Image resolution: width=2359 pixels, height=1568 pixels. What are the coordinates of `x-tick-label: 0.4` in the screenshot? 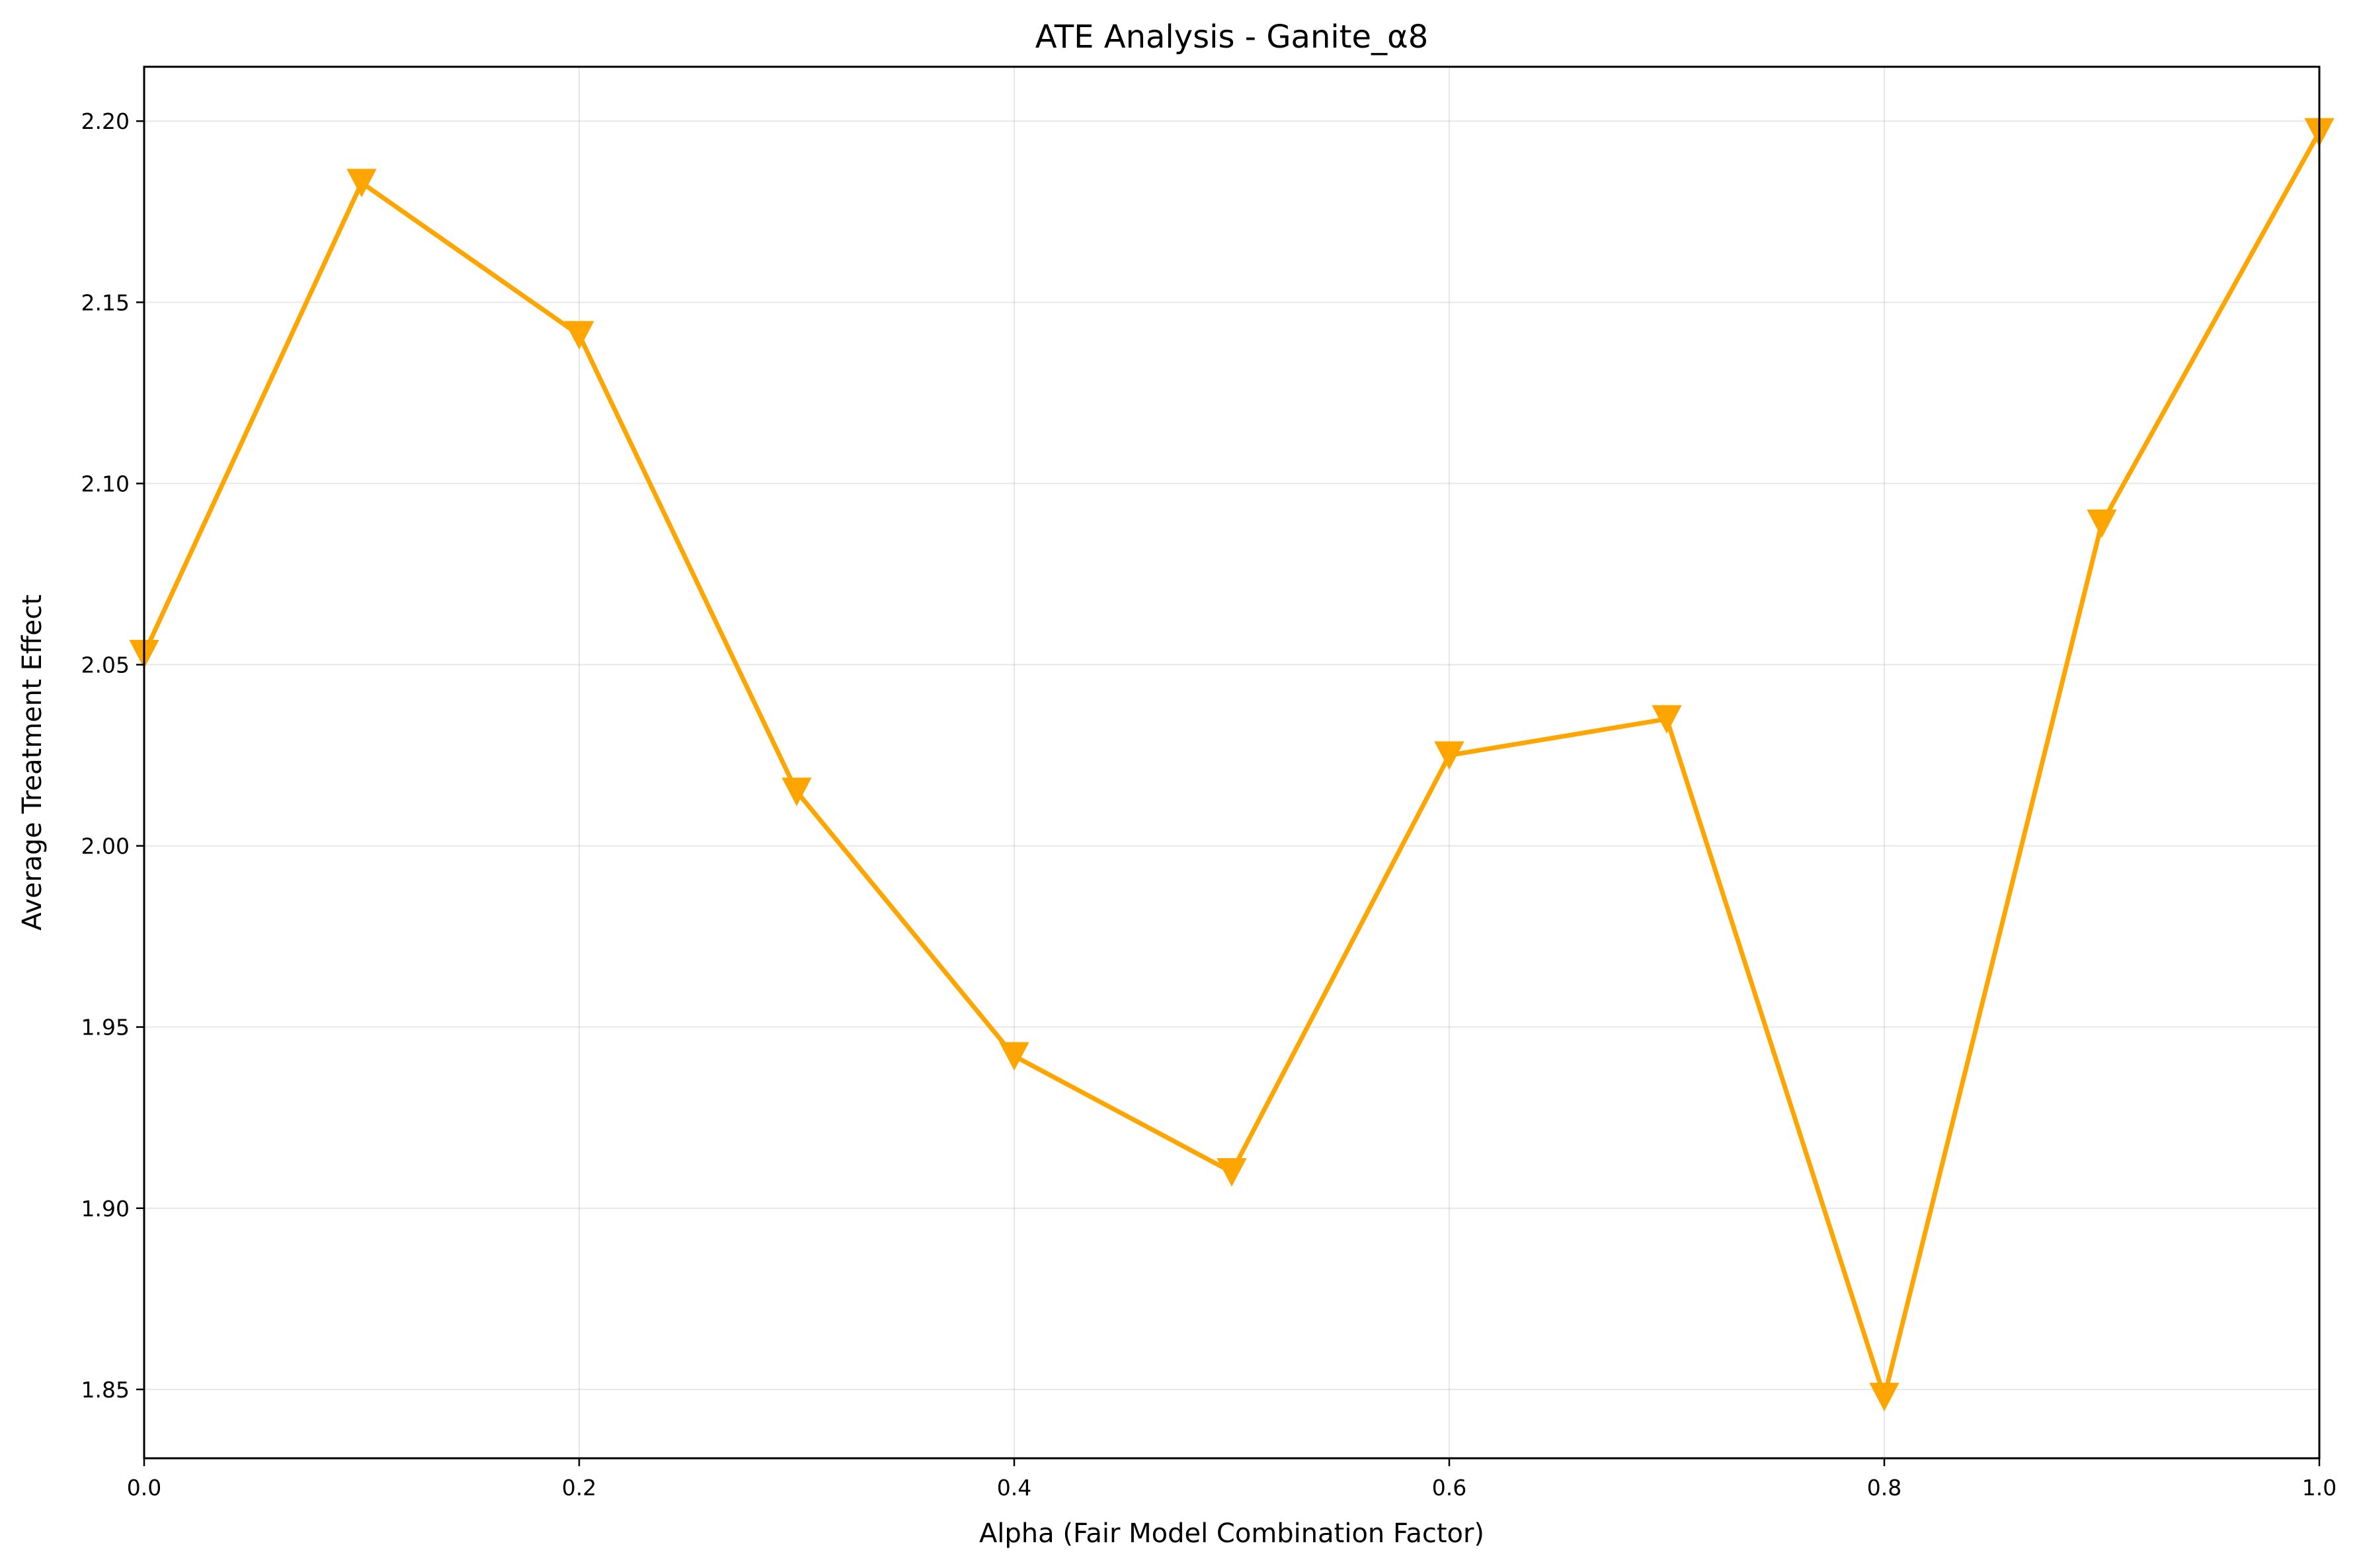 It's located at (1014, 1488).